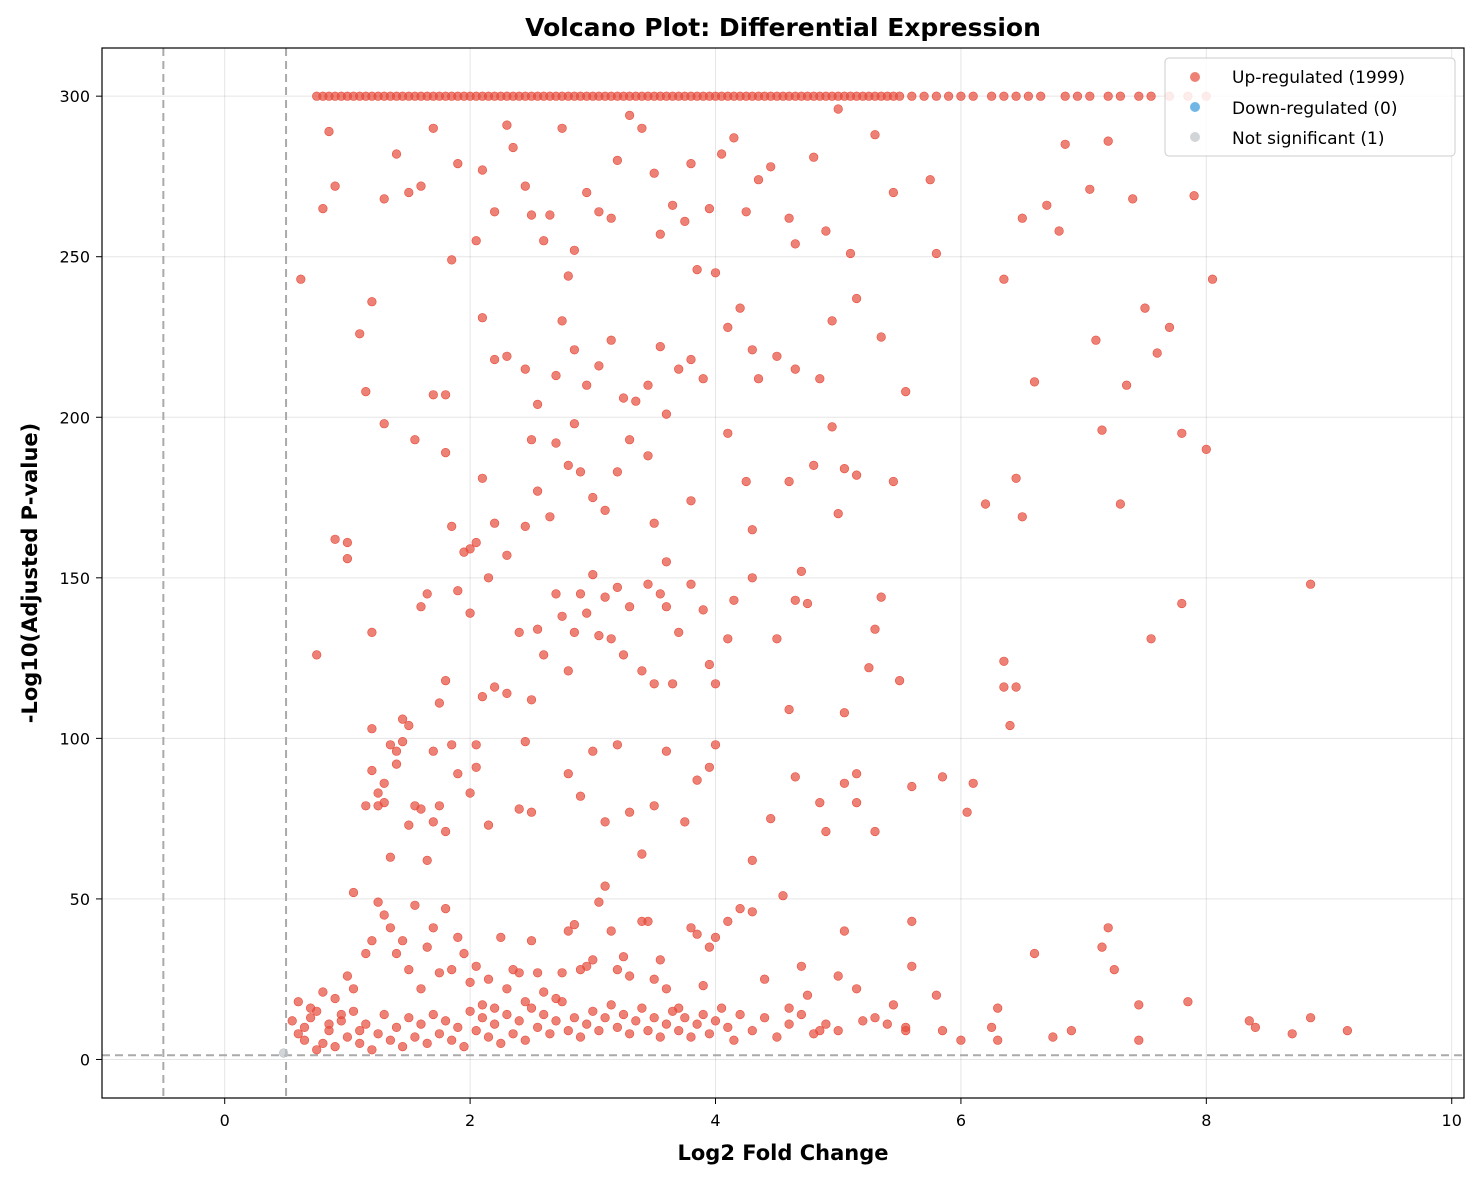 This screenshot has width=1480, height=1180. Describe the element at coordinates (74, 417) in the screenshot. I see `y-tick-label: 200` at that location.